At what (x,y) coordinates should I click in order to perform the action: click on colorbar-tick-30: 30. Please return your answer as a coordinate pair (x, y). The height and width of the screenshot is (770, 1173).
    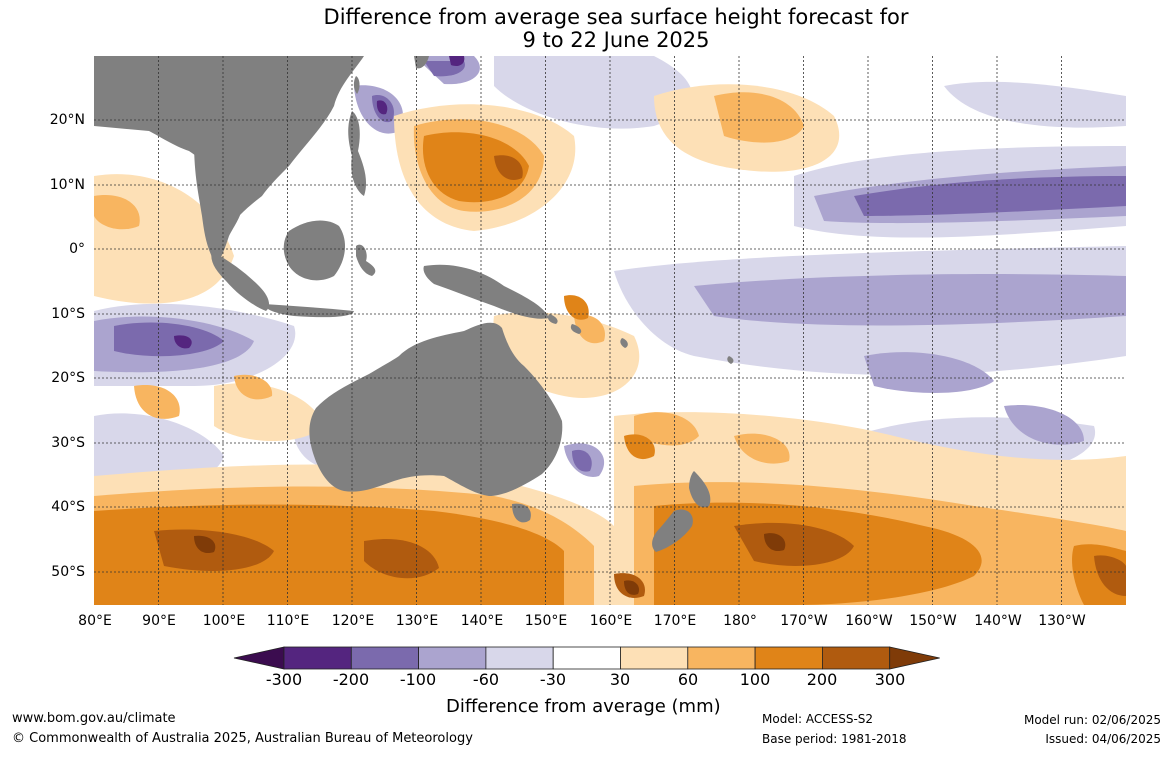
    Looking at the image, I should click on (620, 679).